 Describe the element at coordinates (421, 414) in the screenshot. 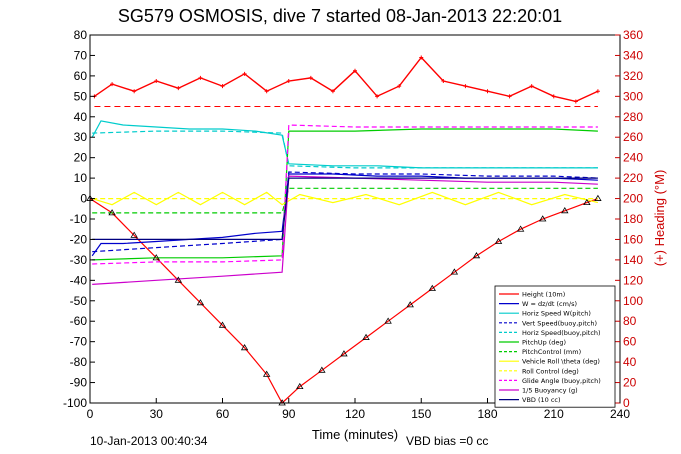

I see `x-tick-label: 150` at that location.